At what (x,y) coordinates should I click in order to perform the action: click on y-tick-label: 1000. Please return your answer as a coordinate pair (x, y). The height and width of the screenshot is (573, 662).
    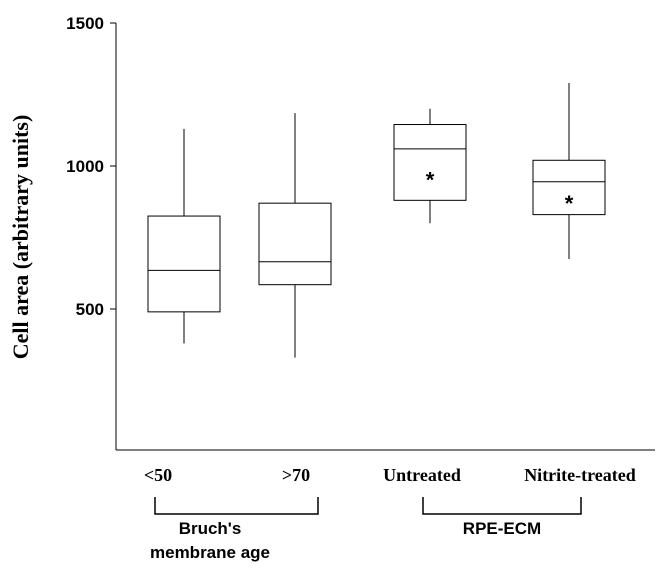
    Looking at the image, I should click on (85, 166).